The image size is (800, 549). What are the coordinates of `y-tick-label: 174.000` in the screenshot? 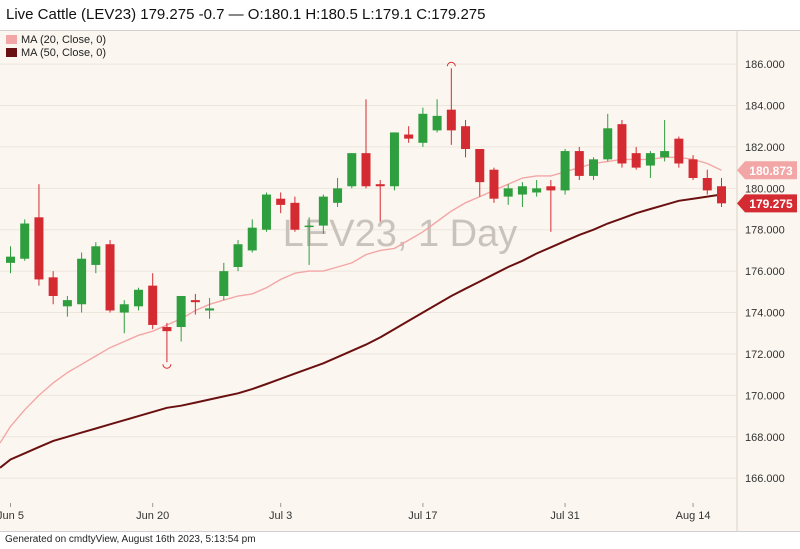 It's located at (765, 314).